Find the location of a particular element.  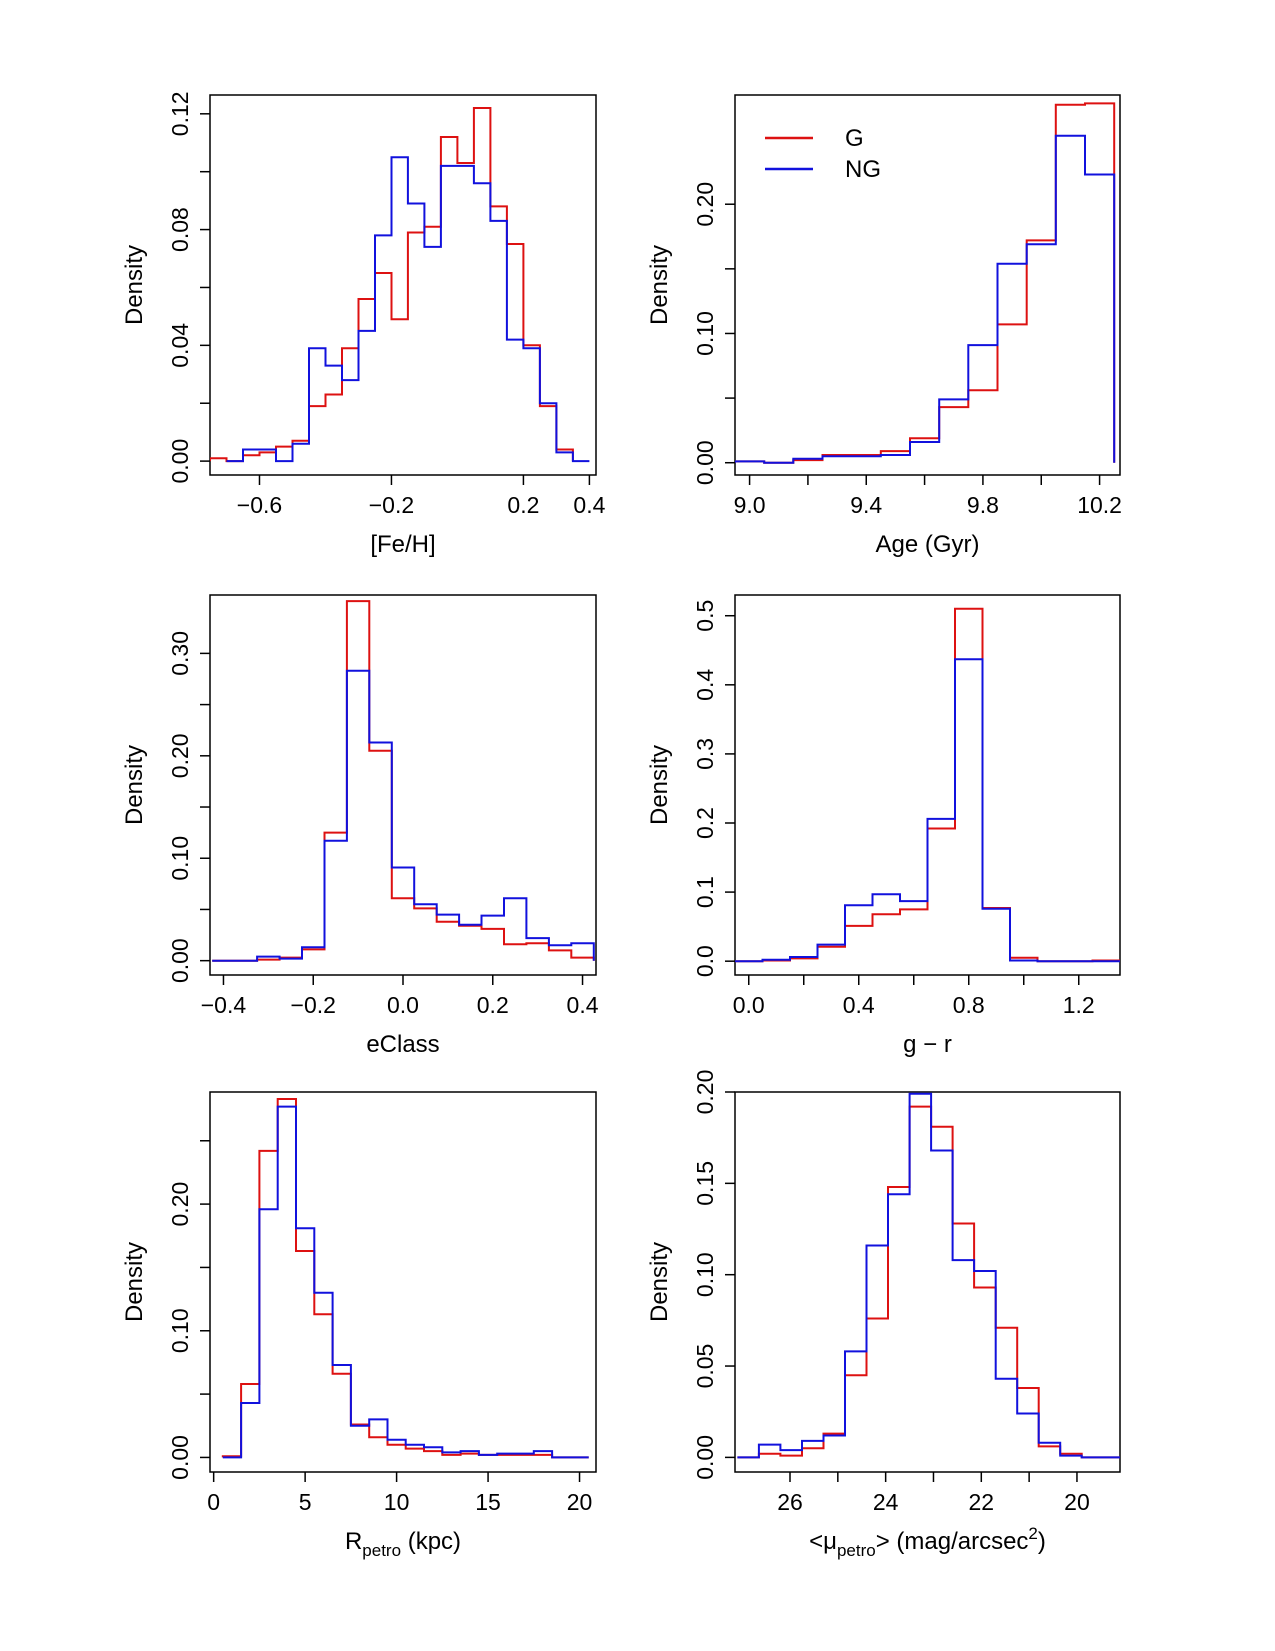

y-tick-label: 0.0 is located at coordinates (705, 961).